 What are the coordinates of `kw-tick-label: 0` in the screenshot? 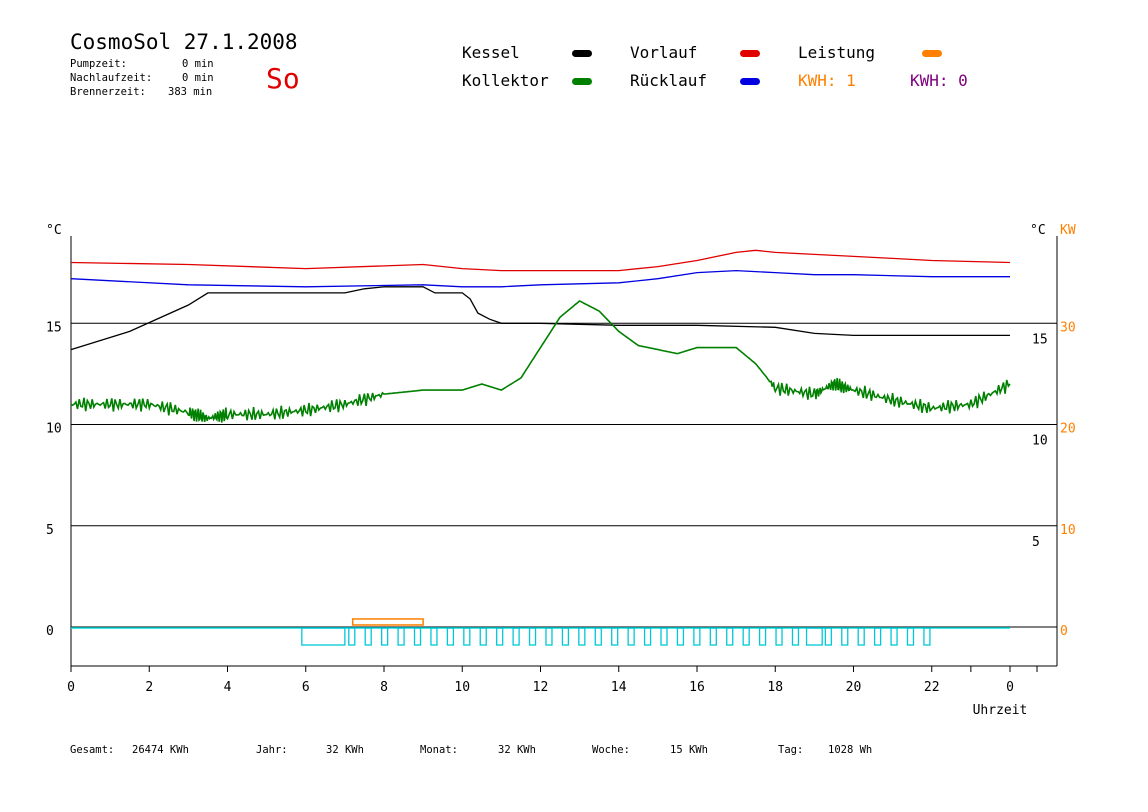 It's located at (1064, 631).